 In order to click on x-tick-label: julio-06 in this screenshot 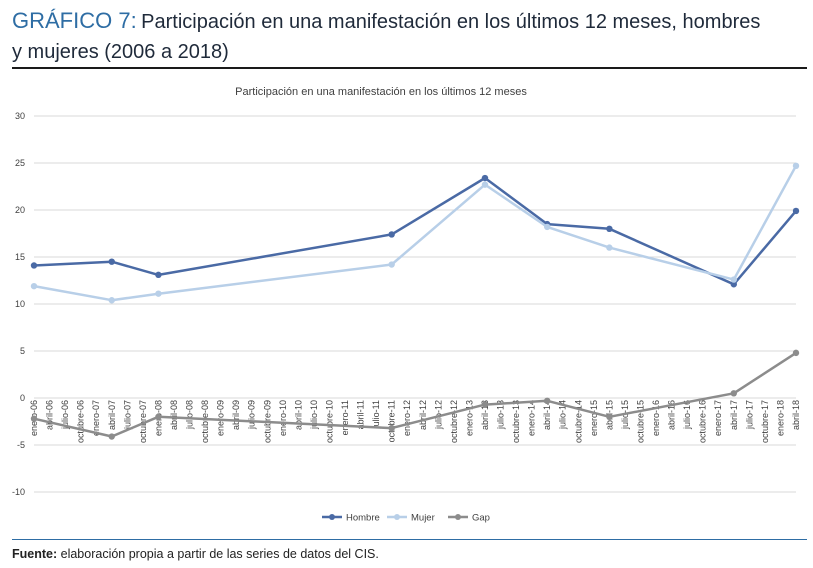, I will do `click(65, 415)`.